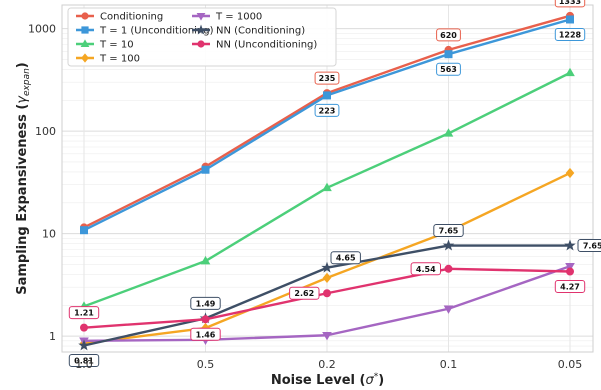 The height and width of the screenshot is (390, 601). I want to click on y-tick-label: 1000, so click(42, 29).